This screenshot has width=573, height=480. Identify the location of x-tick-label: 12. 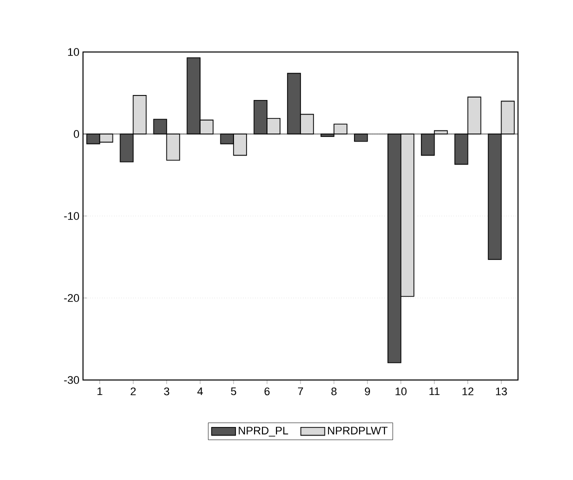
(468, 392).